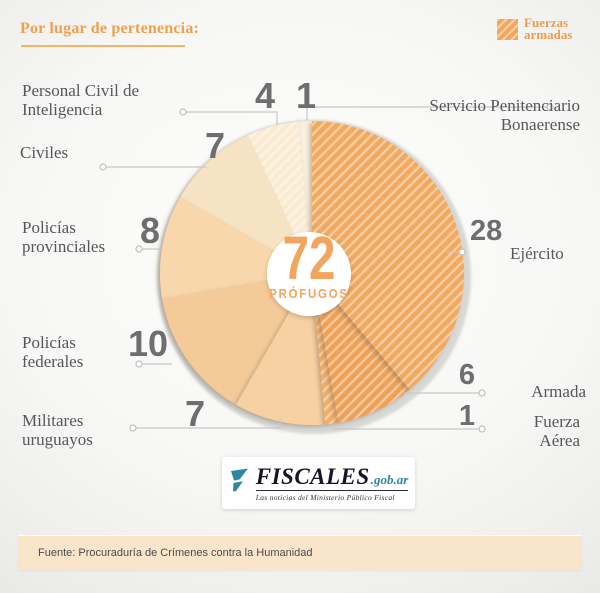 This screenshot has height=593, width=600. I want to click on pie-slice-ejercito-hatch, so click(388, 255).